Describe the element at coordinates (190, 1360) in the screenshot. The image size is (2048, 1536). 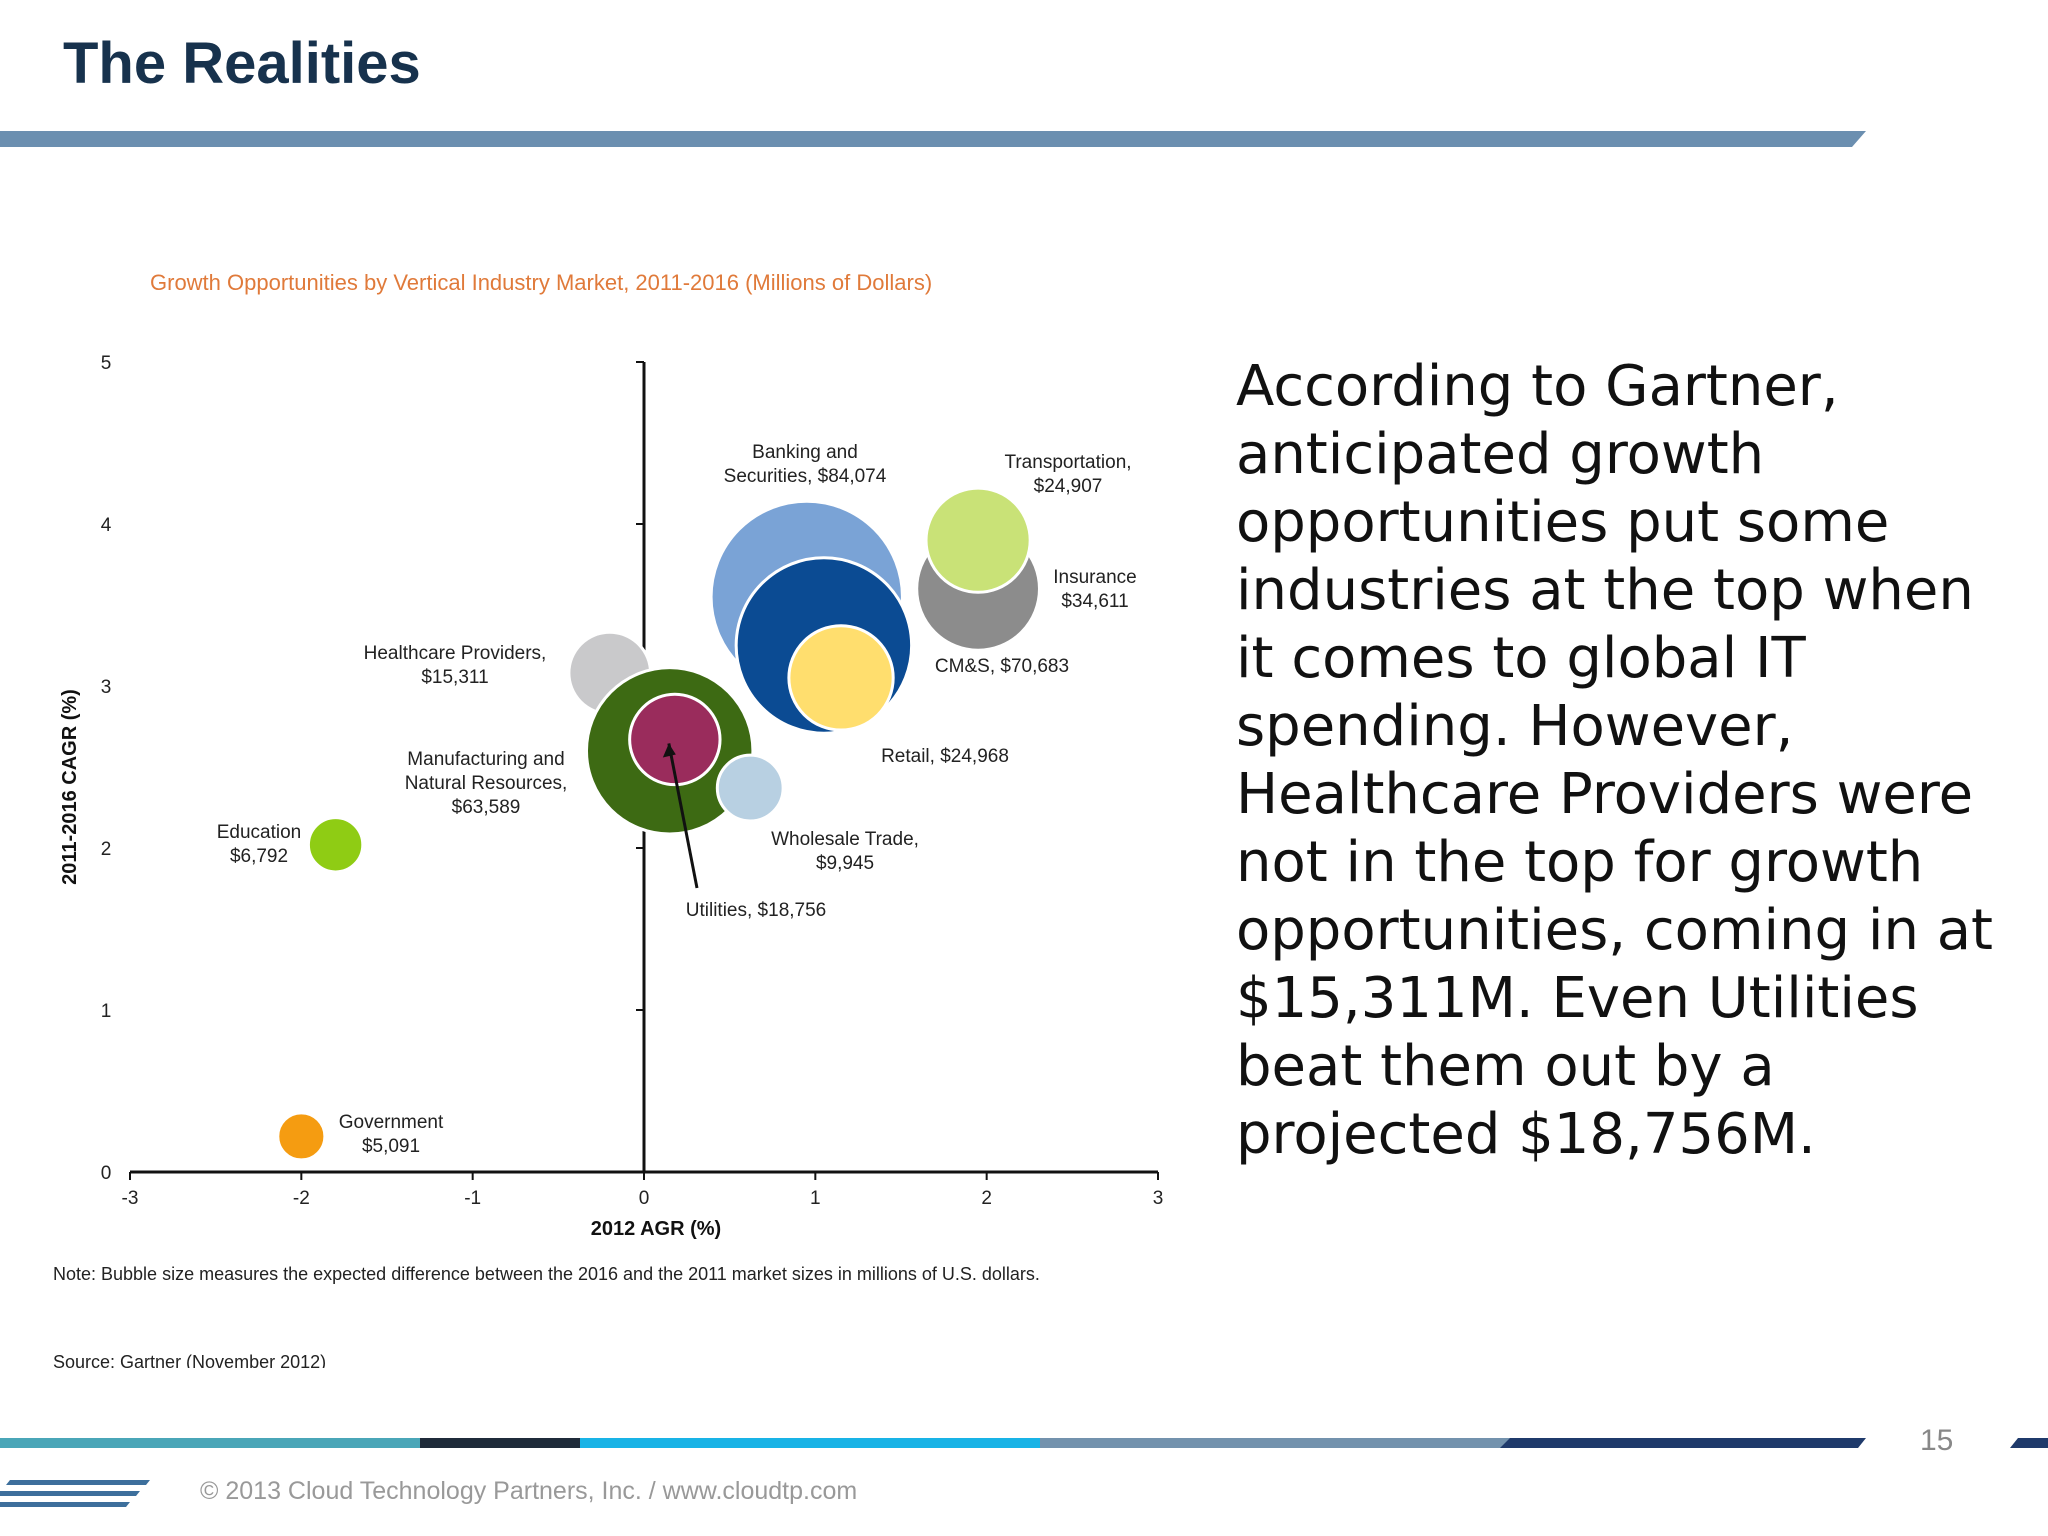
I see `chart-source: Source: Gartner (November 2012)` at that location.